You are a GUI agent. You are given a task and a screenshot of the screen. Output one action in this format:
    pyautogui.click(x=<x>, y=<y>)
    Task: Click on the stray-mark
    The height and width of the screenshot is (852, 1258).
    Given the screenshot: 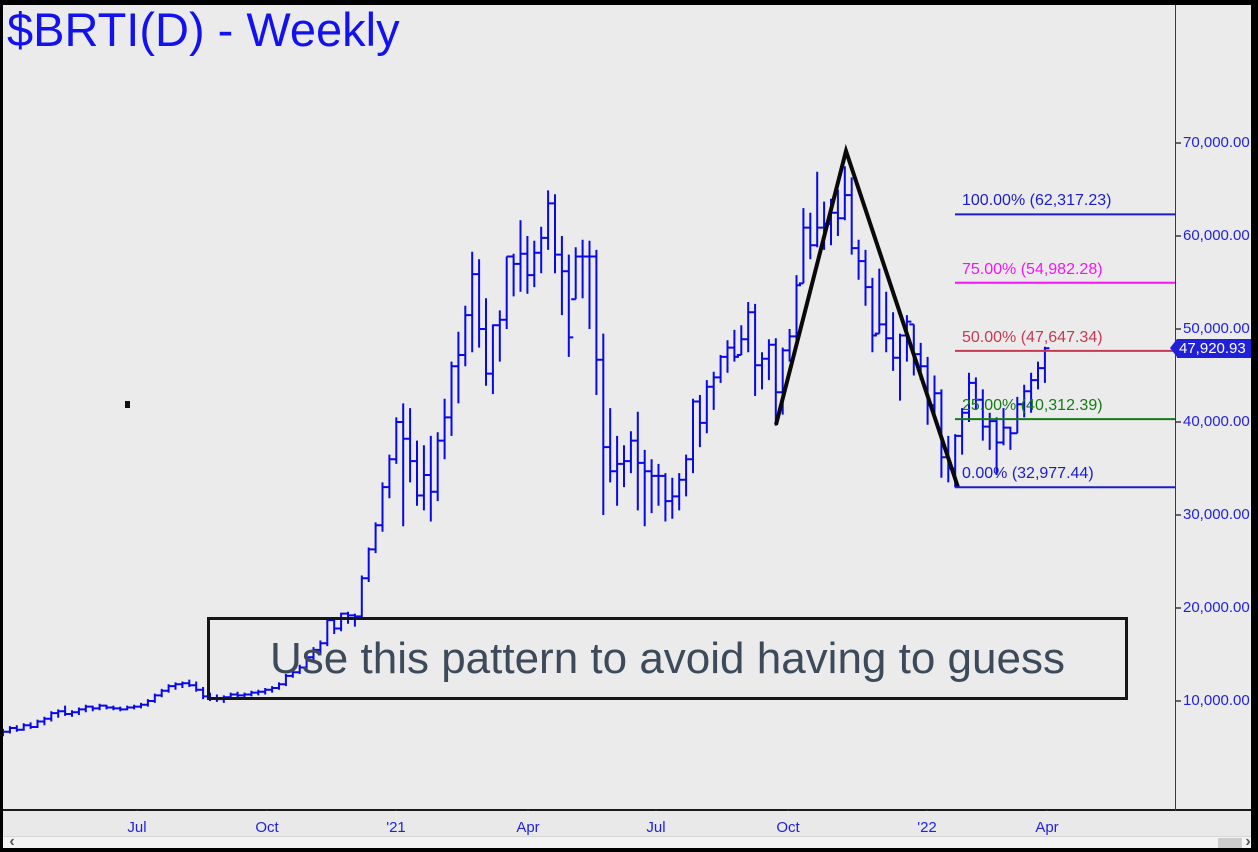 What is the action you would take?
    pyautogui.click(x=127, y=404)
    